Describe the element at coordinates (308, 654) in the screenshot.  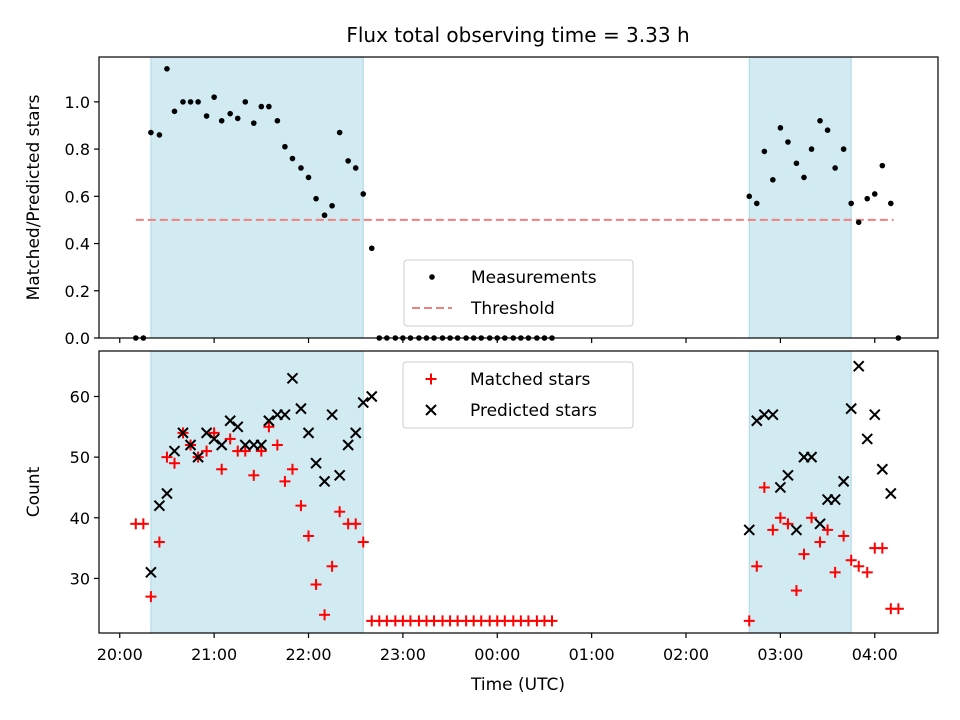
I see `x-tick-label: 22:00` at that location.